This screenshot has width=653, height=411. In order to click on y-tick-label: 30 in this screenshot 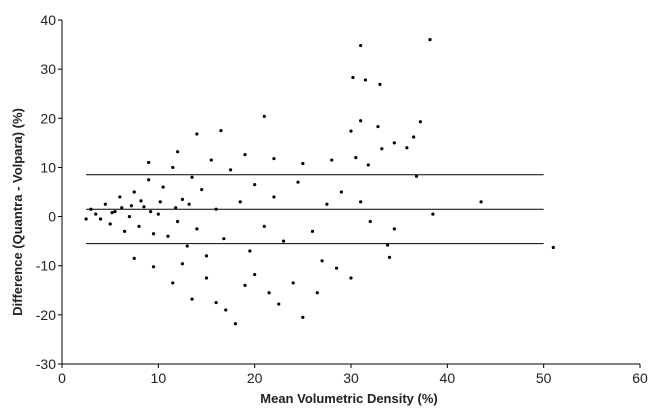, I will do `click(48, 69)`.